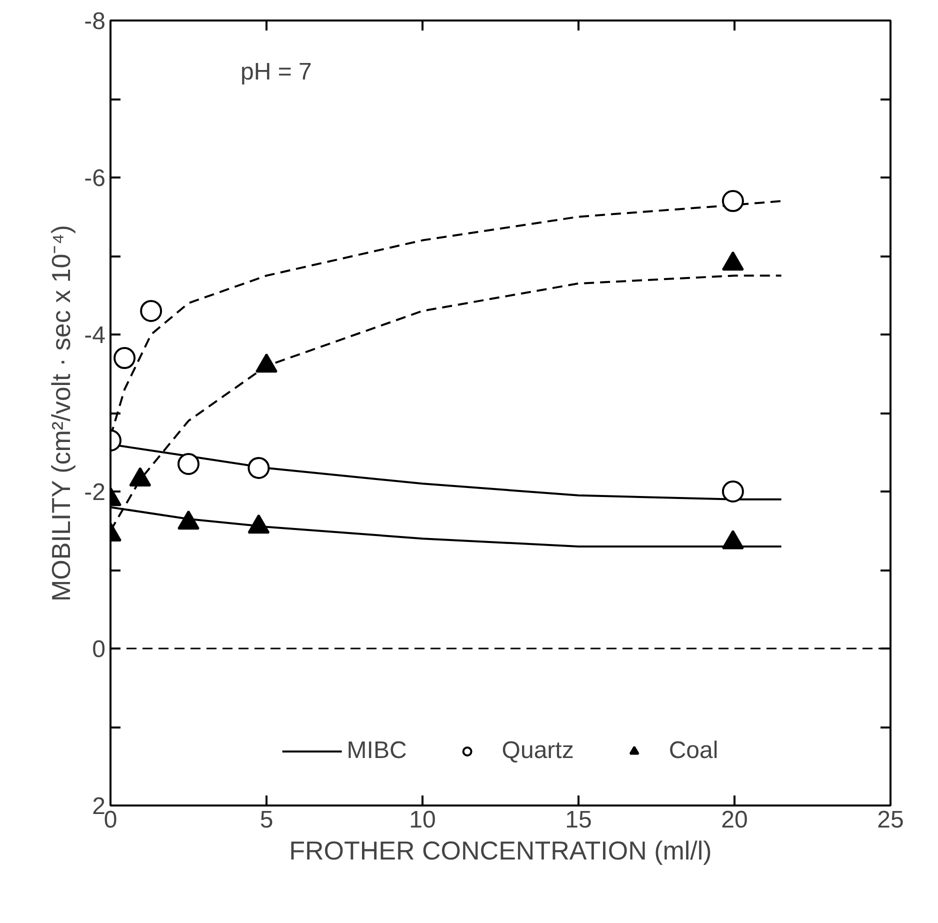  I want to click on x-tick-label: 15, so click(578, 820).